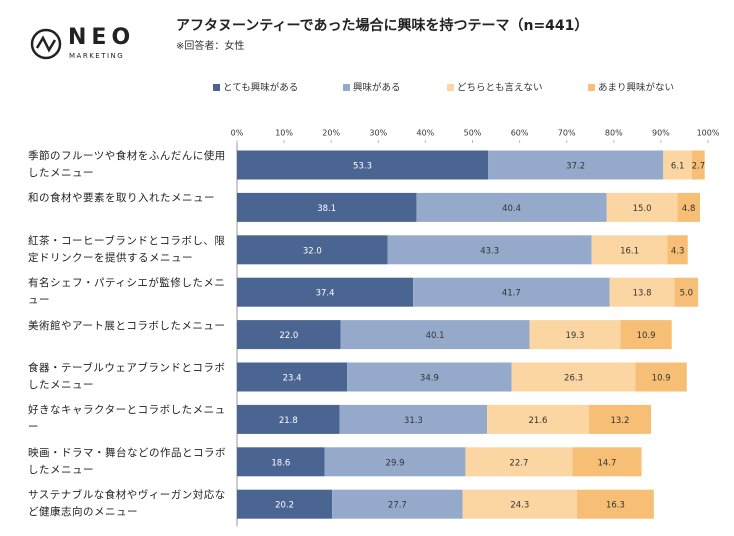 The height and width of the screenshot is (536, 734). I want to click on category-label: 和の食材や要素を取り入れたメニュー, so click(121, 198).